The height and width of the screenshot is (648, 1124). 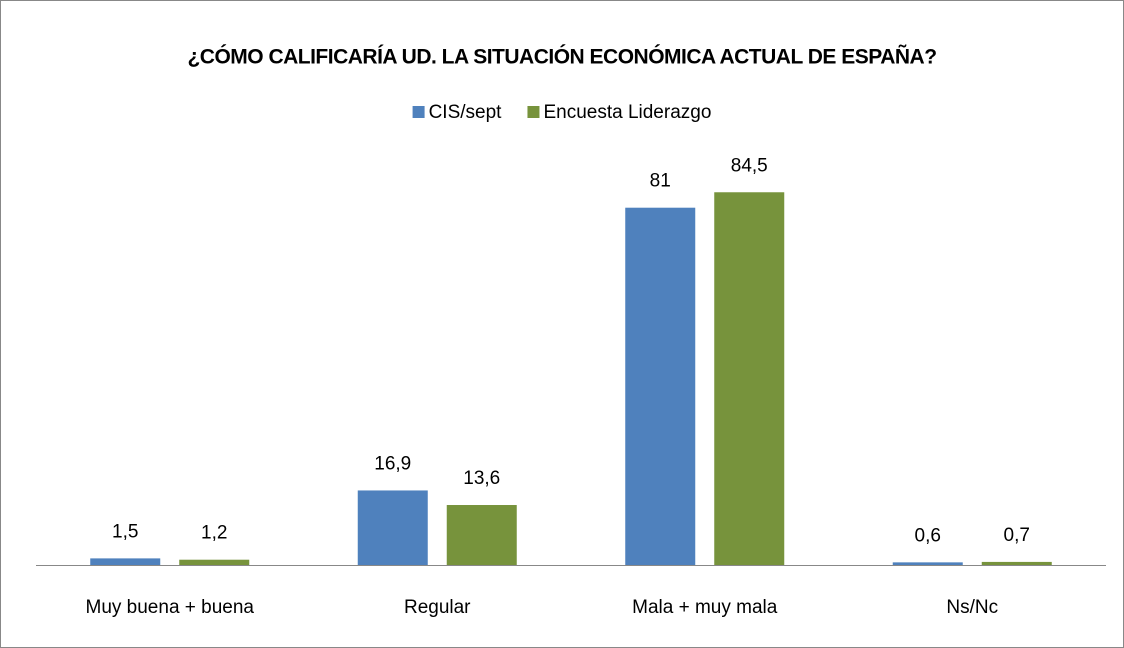 I want to click on legend-label: CIS/sept, so click(x=466, y=112).